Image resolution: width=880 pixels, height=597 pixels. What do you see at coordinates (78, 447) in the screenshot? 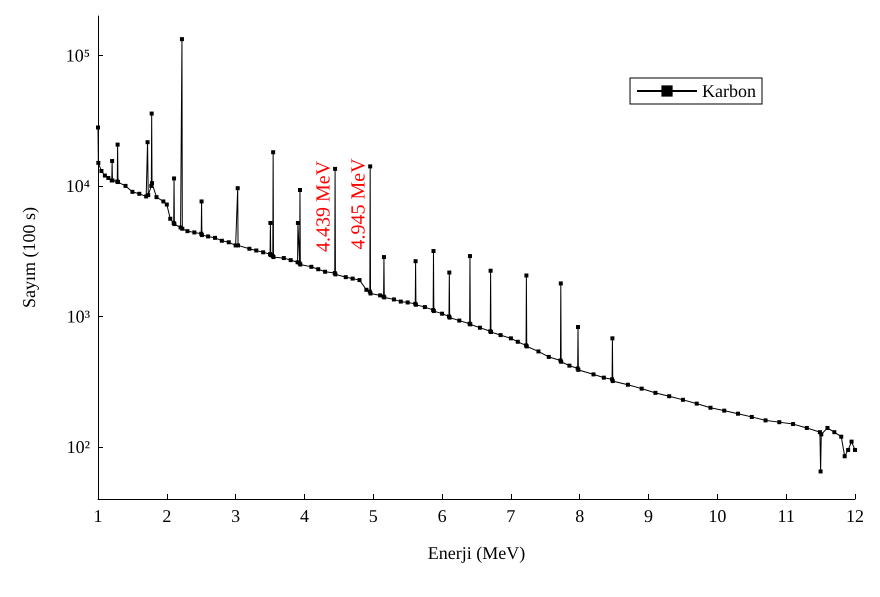
I see `y-tick-label: 10²` at bounding box center [78, 447].